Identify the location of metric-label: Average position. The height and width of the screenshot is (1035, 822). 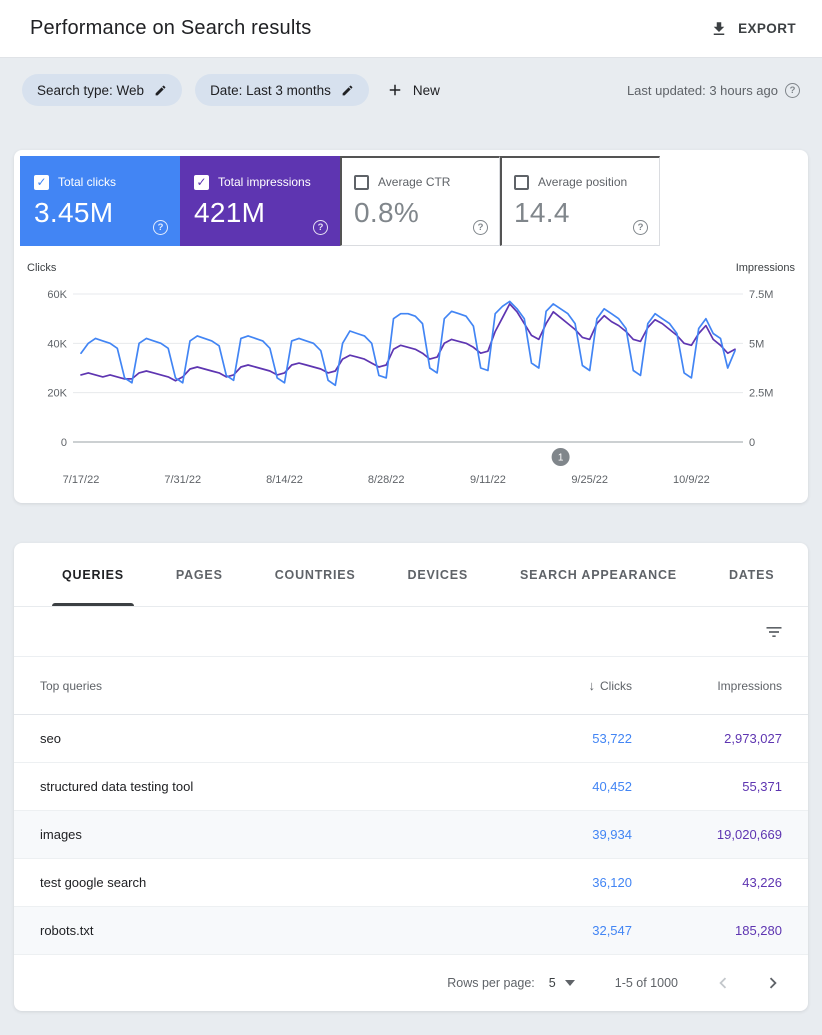
(583, 182).